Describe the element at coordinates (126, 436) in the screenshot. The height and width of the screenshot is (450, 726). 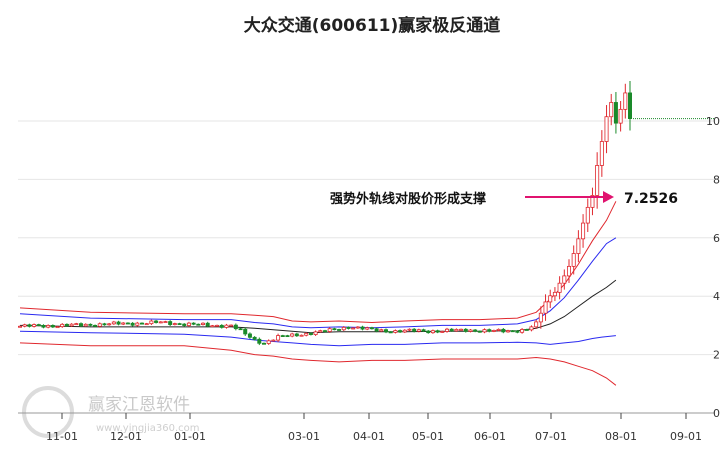
I see `x-tick-label: 12-01` at that location.